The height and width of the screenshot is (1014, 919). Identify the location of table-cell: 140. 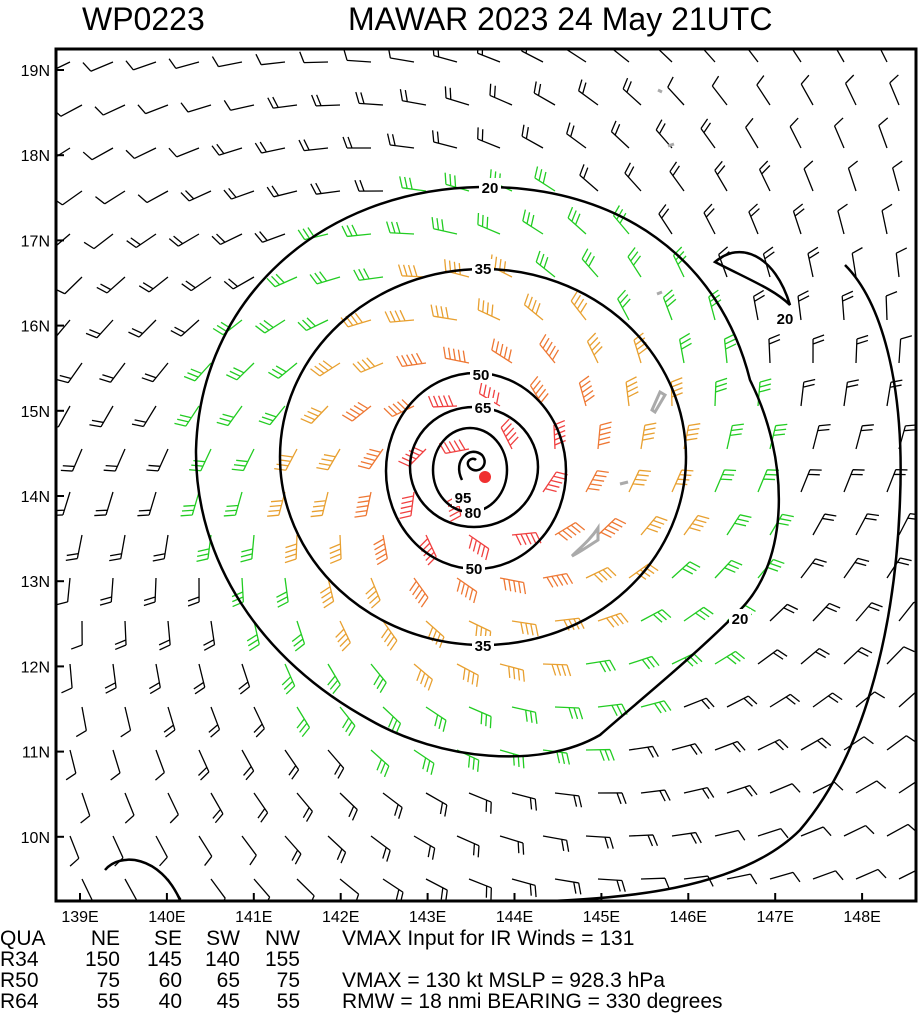
(222, 959).